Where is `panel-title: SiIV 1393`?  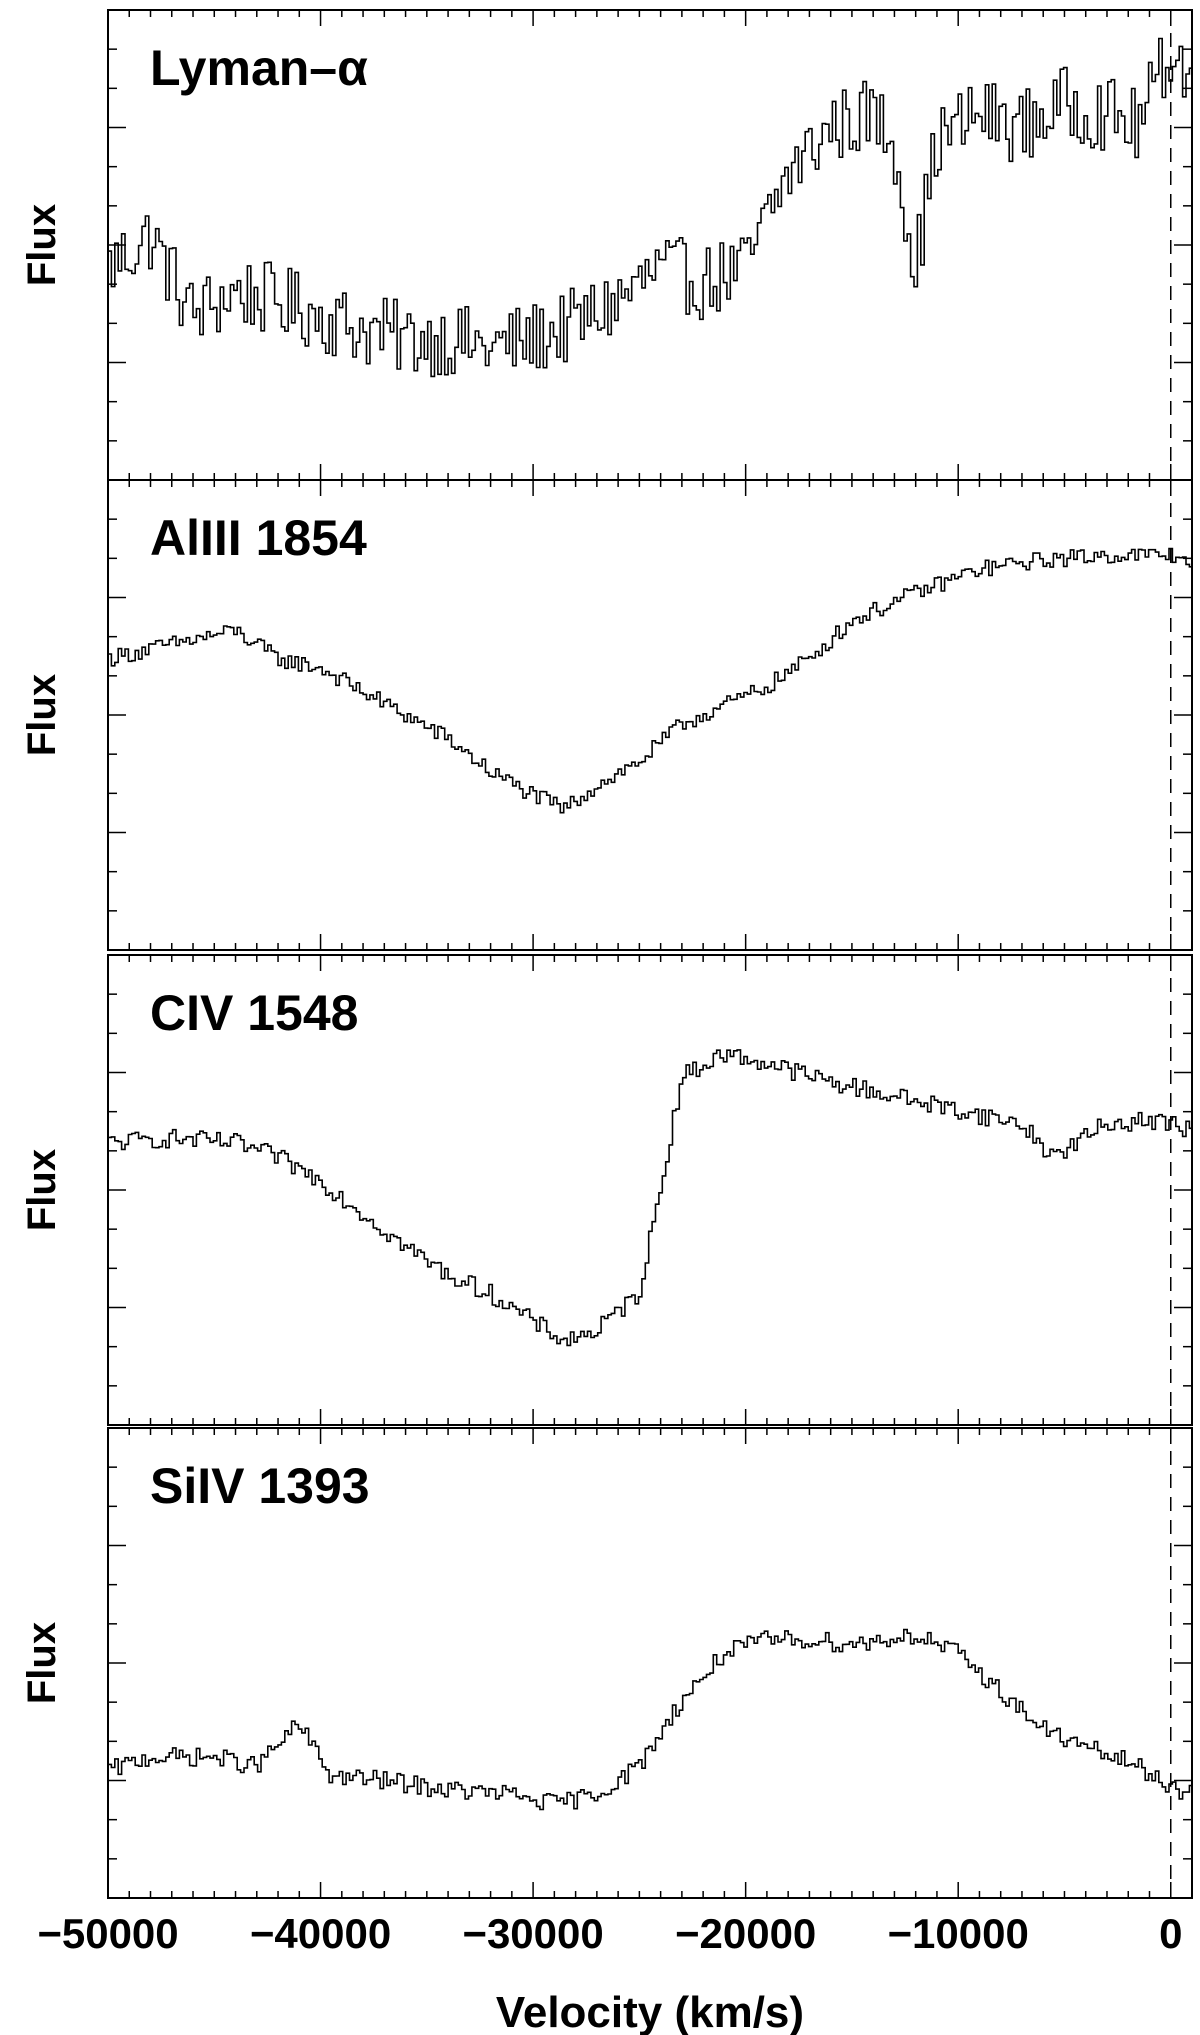
panel-title: SiIV 1393 is located at coordinates (260, 1486).